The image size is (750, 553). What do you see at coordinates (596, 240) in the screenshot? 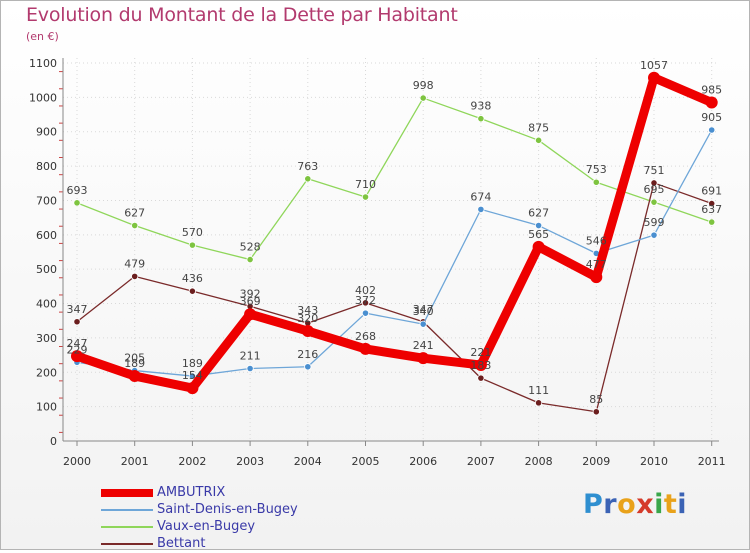
I see `data-label-saint-denis-en-bugey: 546` at bounding box center [596, 240].